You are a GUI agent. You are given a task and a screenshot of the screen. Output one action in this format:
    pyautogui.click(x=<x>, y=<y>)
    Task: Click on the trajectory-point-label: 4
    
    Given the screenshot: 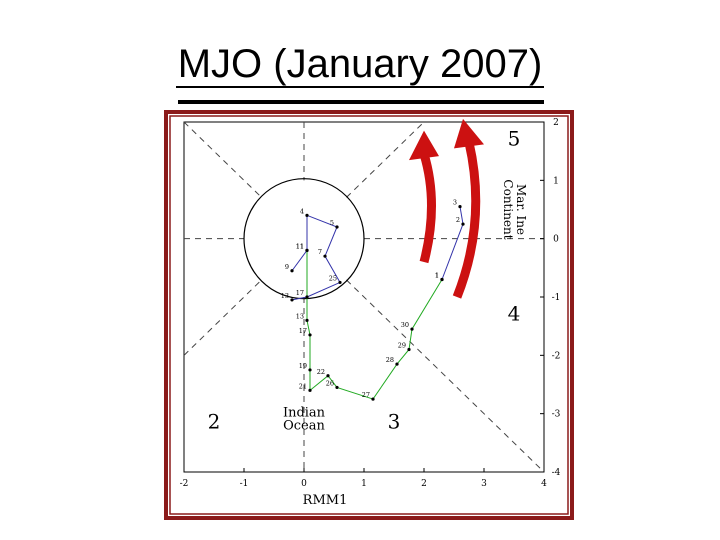 What is the action you would take?
    pyautogui.click(x=302, y=211)
    